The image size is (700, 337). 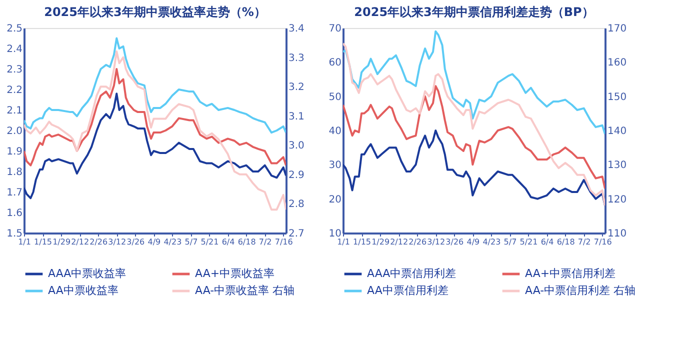 I want to click on y-tick-label: 60, so click(x=335, y=63).